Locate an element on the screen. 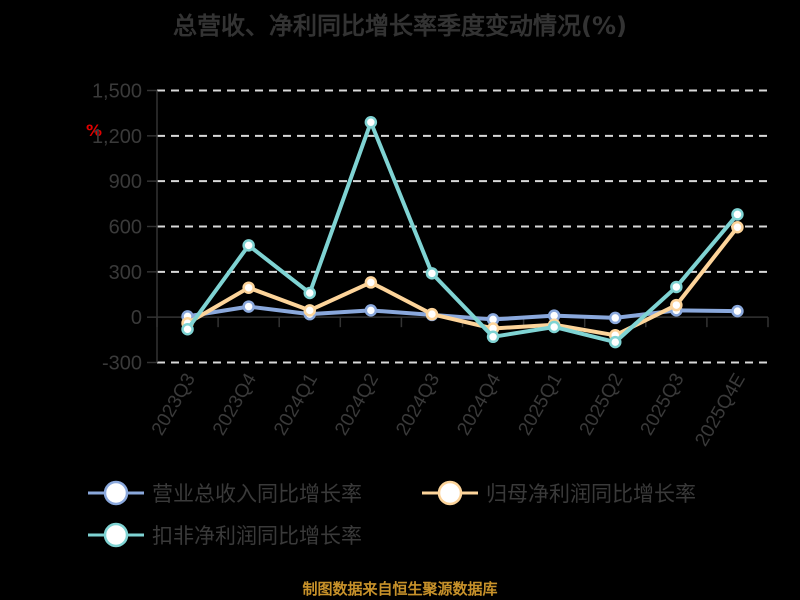 Image resolution: width=800 pixels, height=600 pixels. x-tick-label: 2025Q4E is located at coordinates (720, 410).